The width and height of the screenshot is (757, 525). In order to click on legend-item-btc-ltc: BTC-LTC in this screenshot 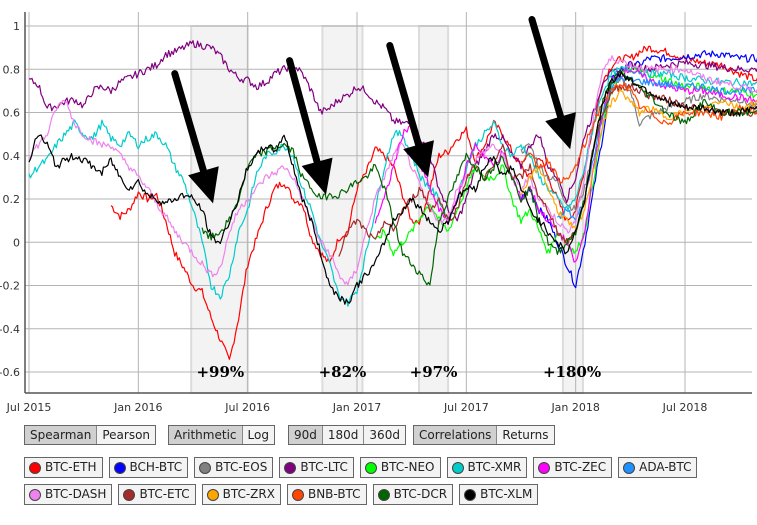, I will do `click(316, 467)`.